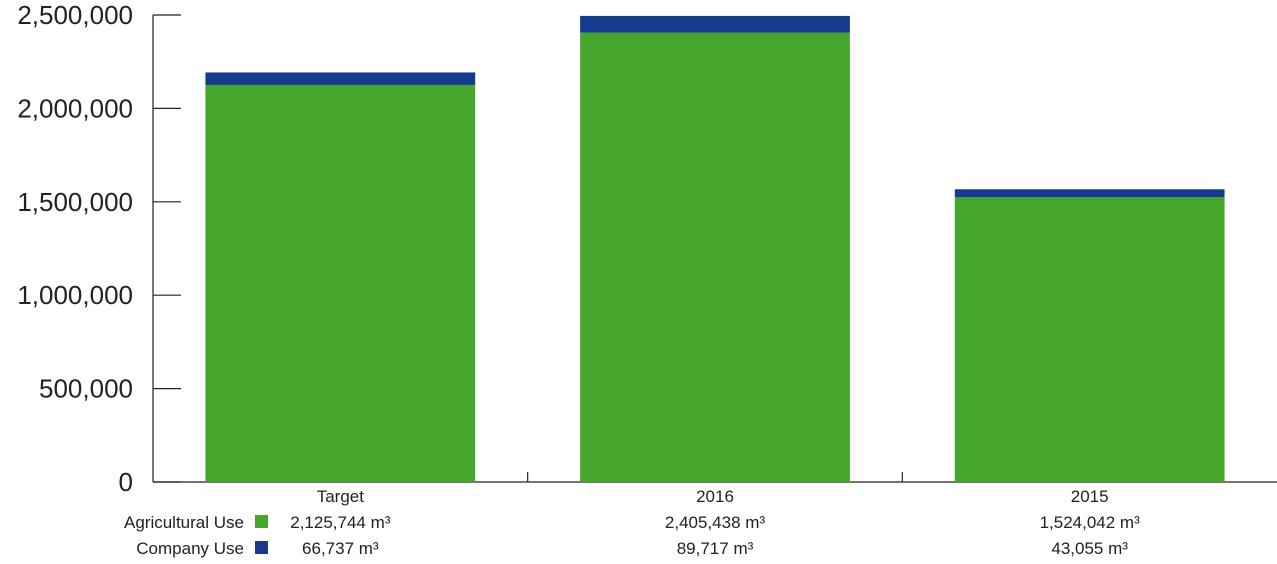  What do you see at coordinates (341, 496) in the screenshot?
I see `x-category-label: Target` at bounding box center [341, 496].